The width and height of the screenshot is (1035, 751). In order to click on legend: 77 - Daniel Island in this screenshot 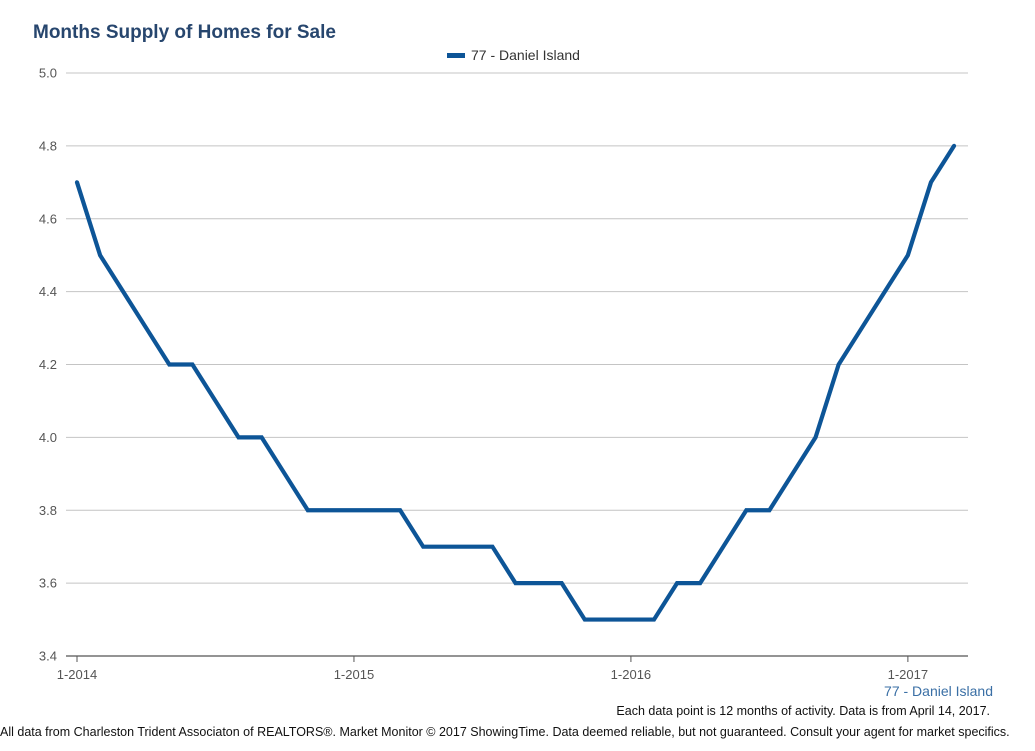, I will do `click(513, 55)`.